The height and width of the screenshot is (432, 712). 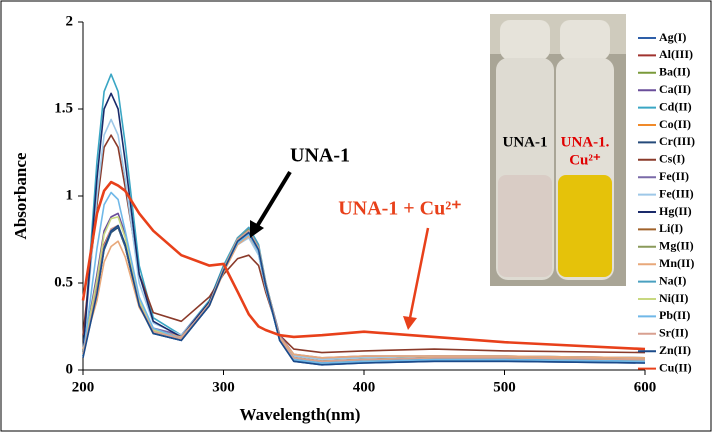 What do you see at coordinates (585, 142) in the screenshot?
I see `inset-label: UNA-1.` at bounding box center [585, 142].